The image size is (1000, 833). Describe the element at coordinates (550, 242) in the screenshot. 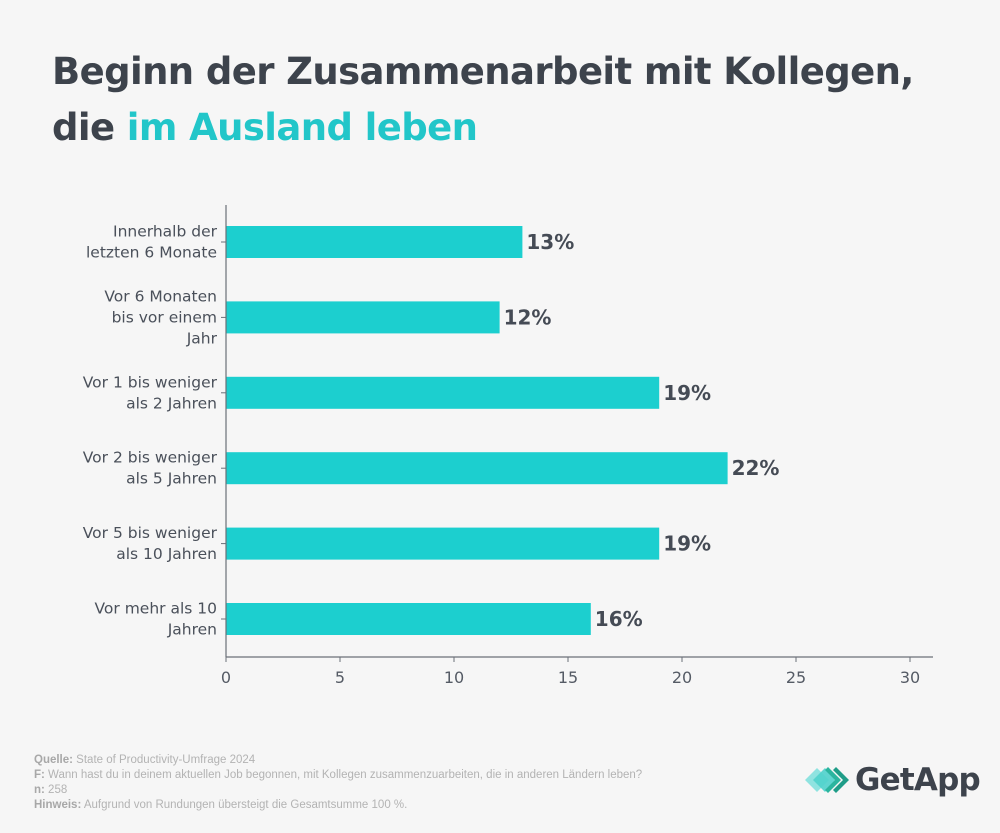

I see `value-label: 13%` at that location.